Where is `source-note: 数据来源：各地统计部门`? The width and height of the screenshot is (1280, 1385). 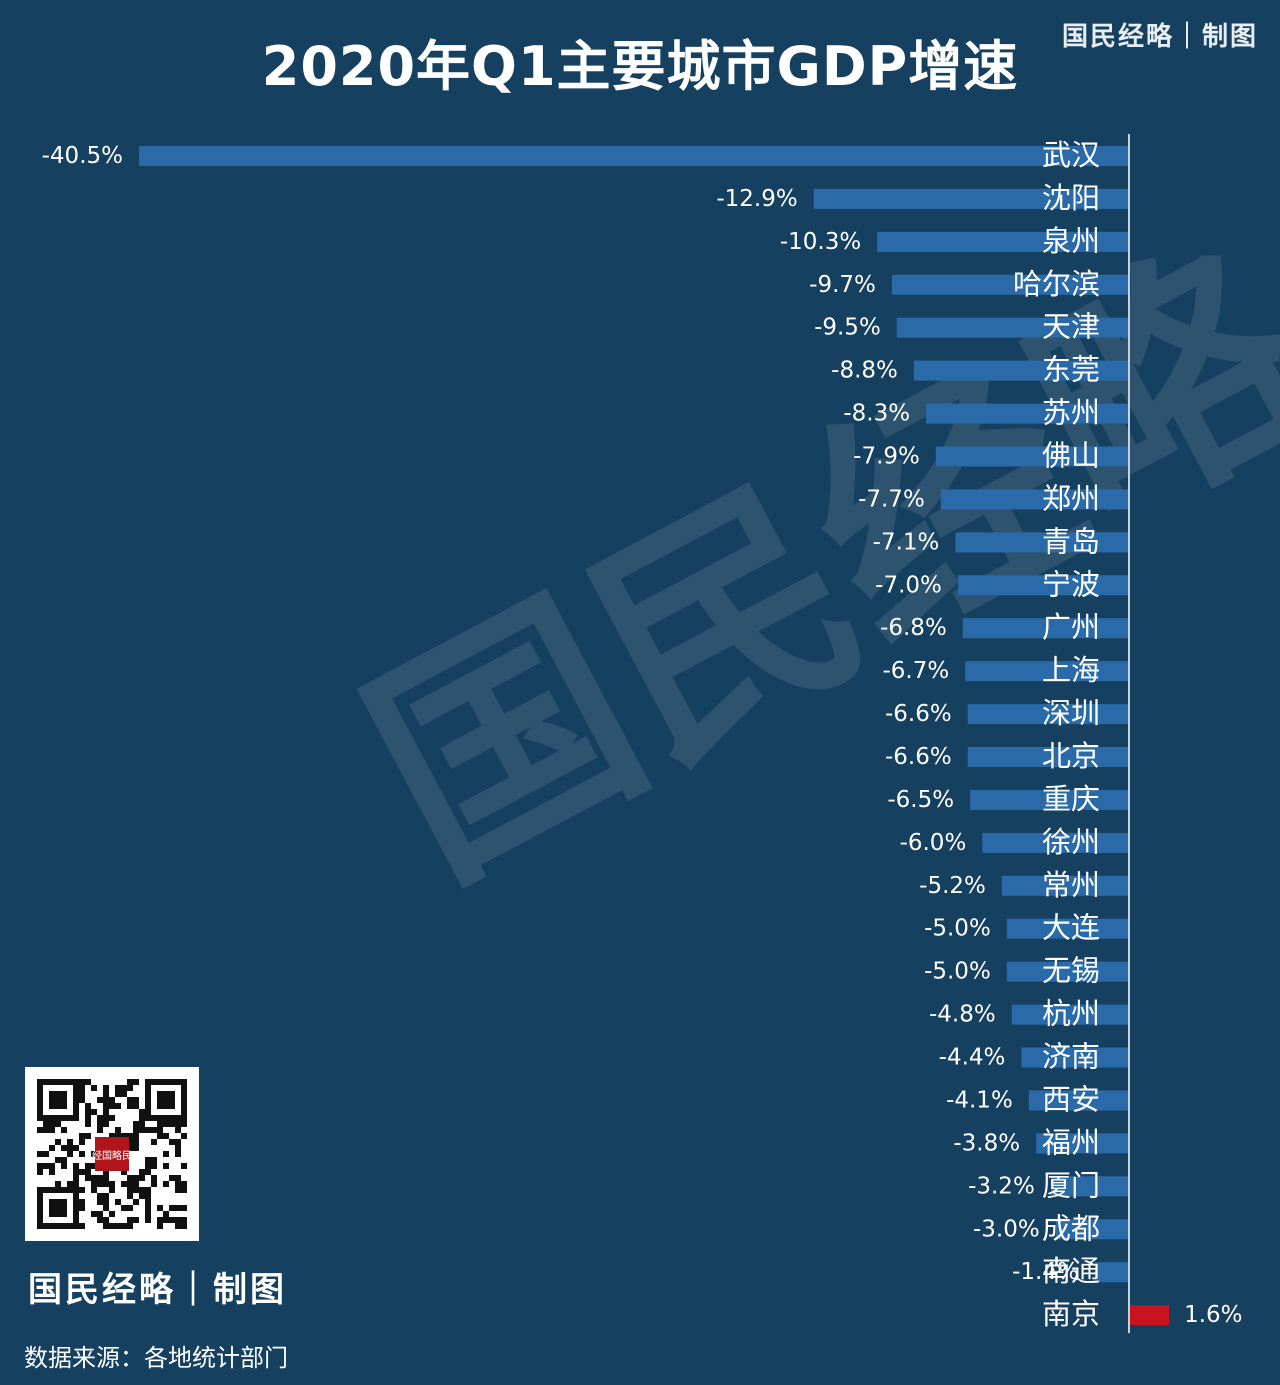 source-note: 数据来源：各地统计部门 is located at coordinates (156, 1358).